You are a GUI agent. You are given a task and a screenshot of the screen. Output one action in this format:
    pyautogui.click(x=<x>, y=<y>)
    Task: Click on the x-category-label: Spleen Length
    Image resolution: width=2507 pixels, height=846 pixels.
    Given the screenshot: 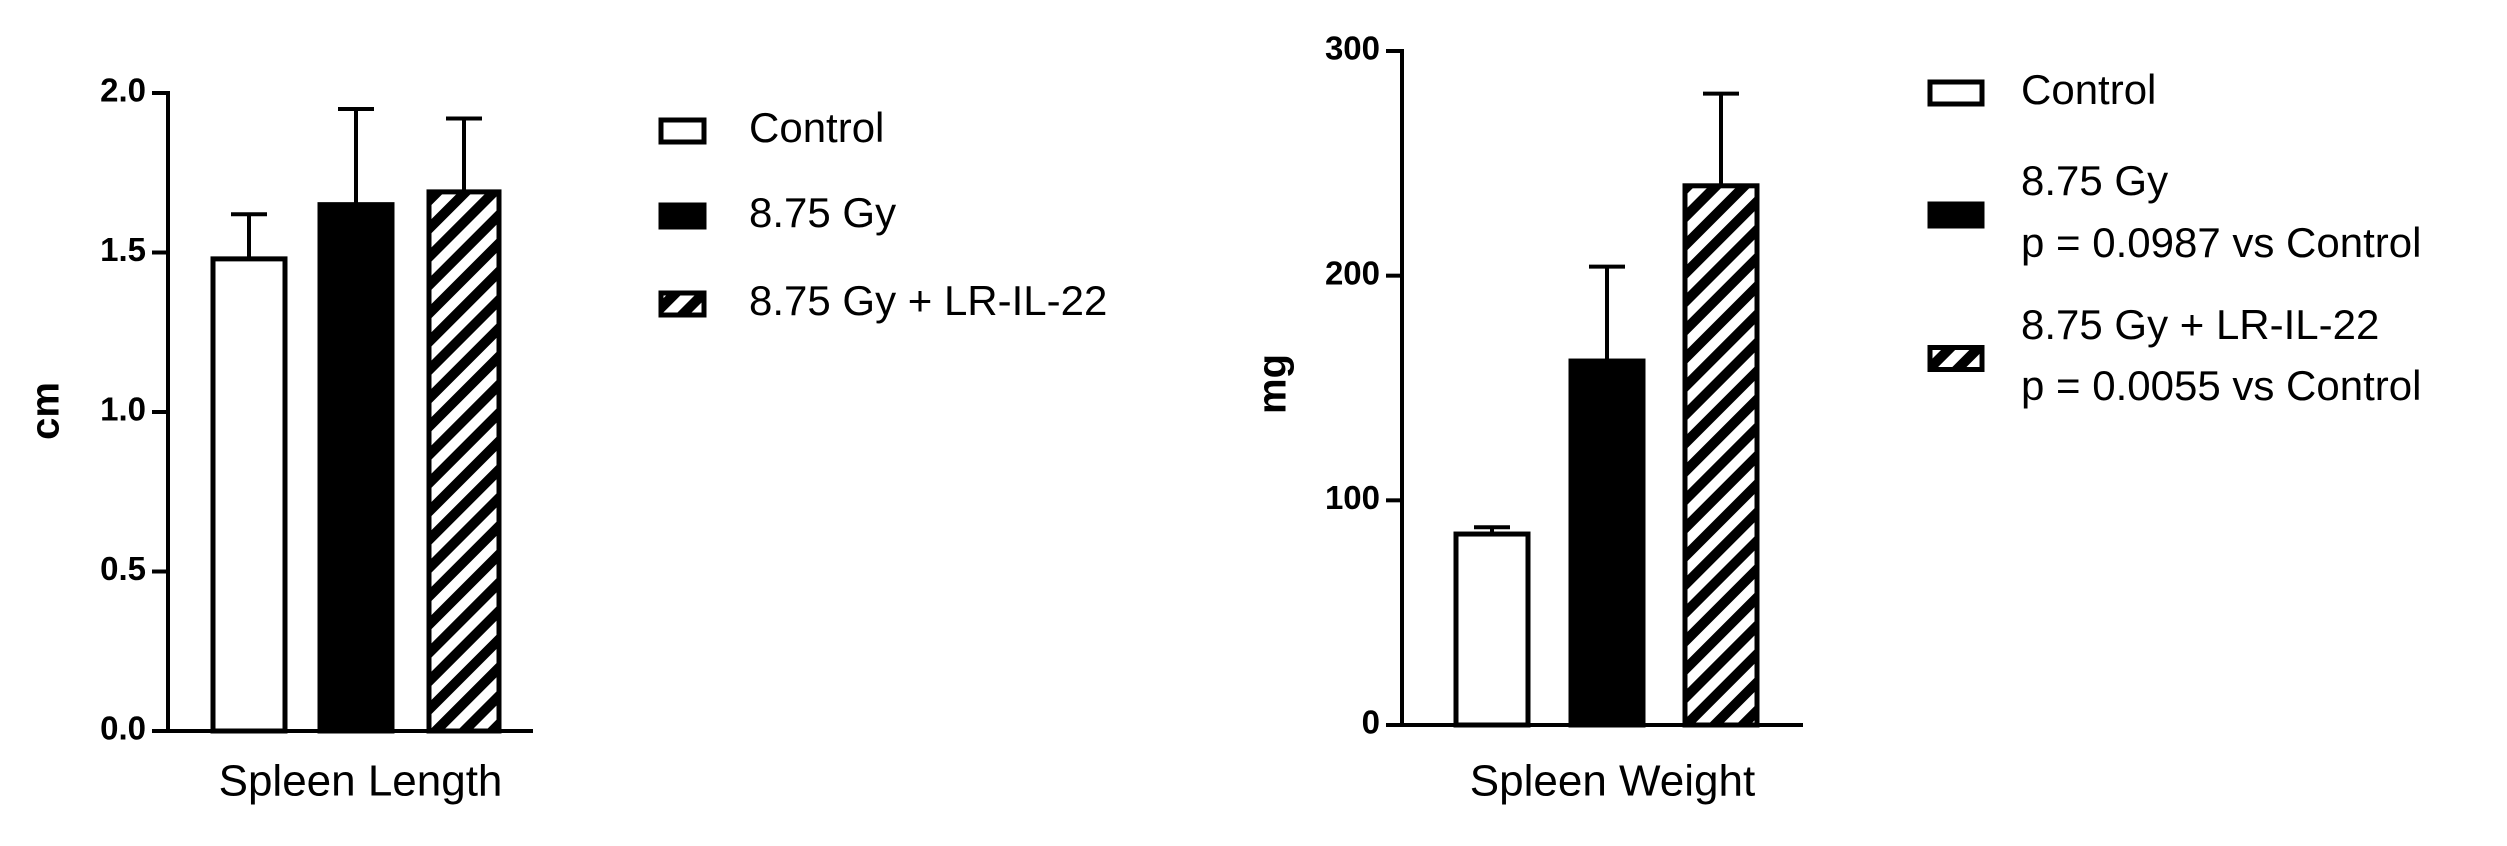 What is the action you would take?
    pyautogui.click(x=361, y=781)
    